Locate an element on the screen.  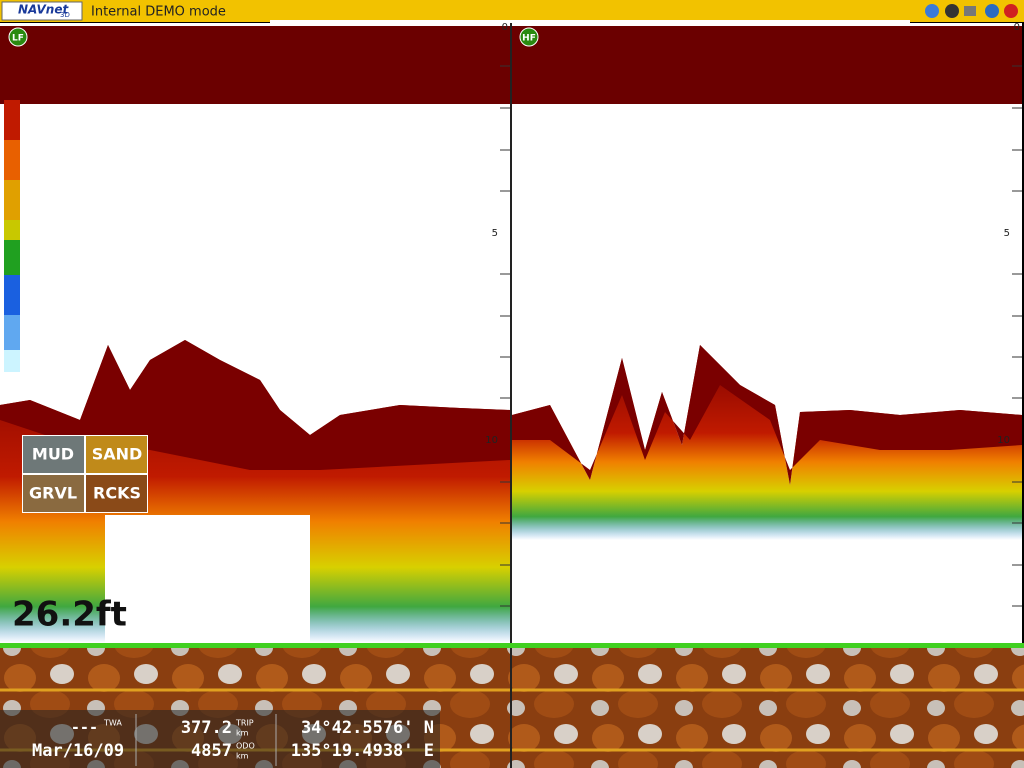
seabed is located at coordinates (768, 708).